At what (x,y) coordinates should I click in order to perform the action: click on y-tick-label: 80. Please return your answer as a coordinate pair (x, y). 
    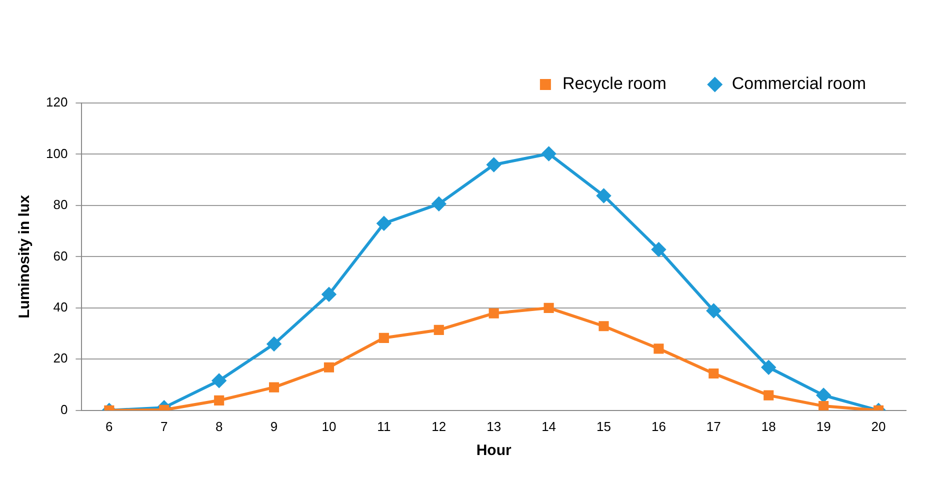
    Looking at the image, I should click on (60, 204).